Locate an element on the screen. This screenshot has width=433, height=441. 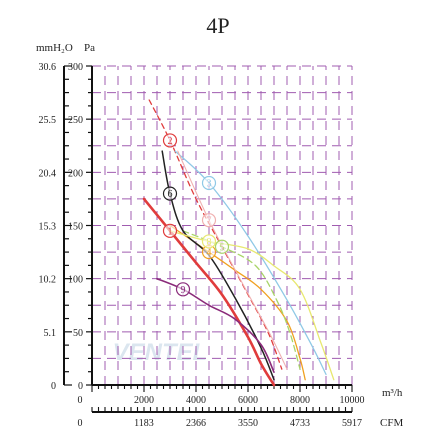
y-tick-label-pa: 300 is located at coordinates (75, 67).